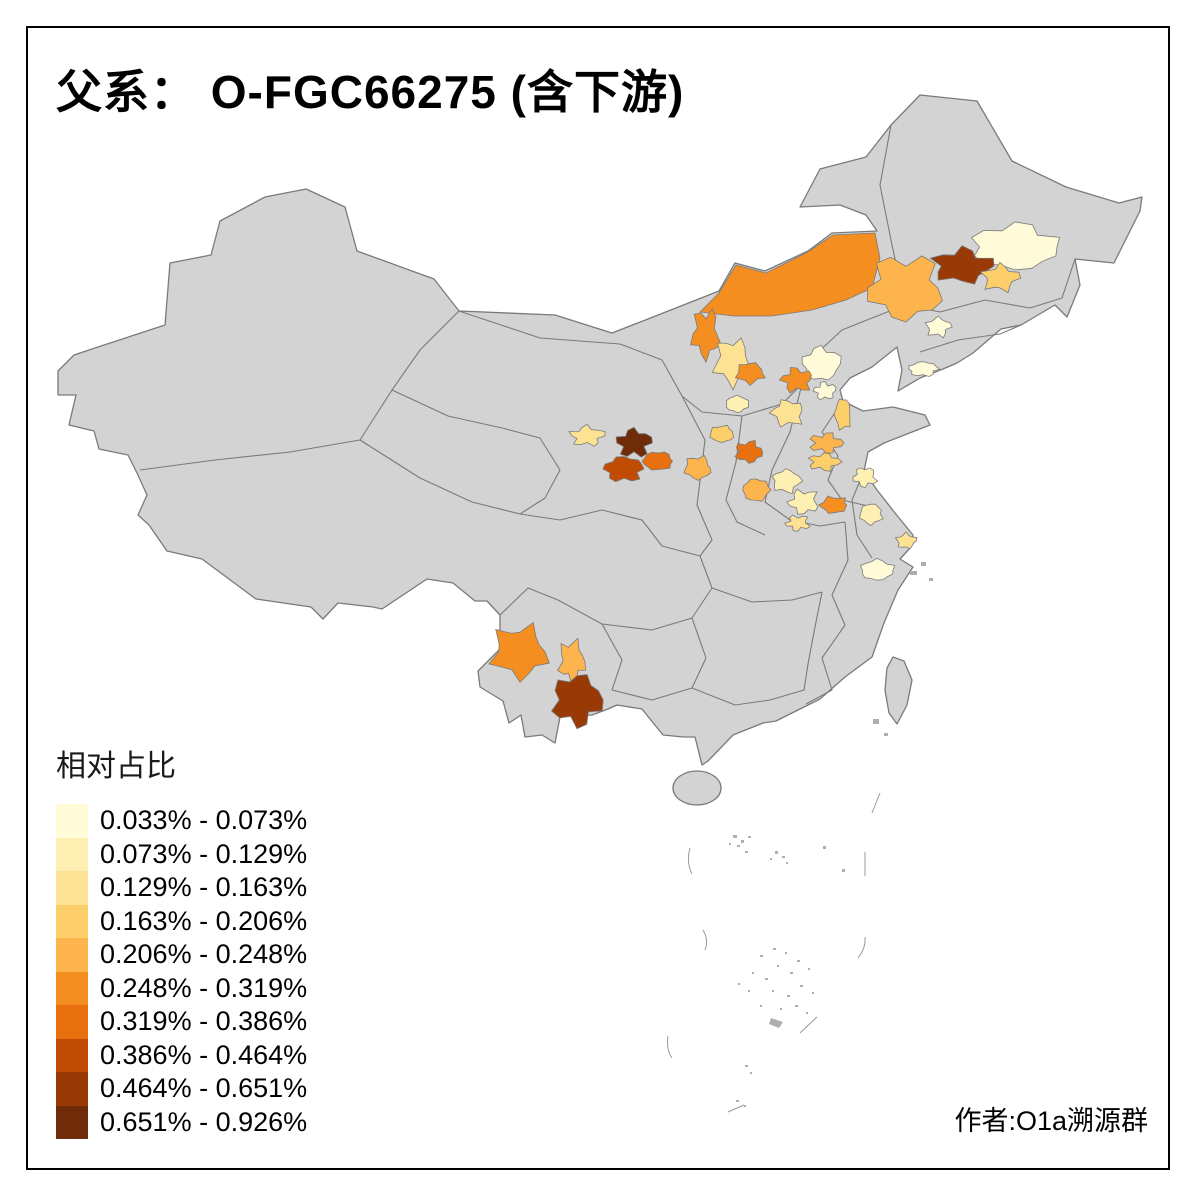 This screenshot has width=1200, height=1200. I want to click on attribution: 作者:O1a溯源群, so click(1051, 1121).